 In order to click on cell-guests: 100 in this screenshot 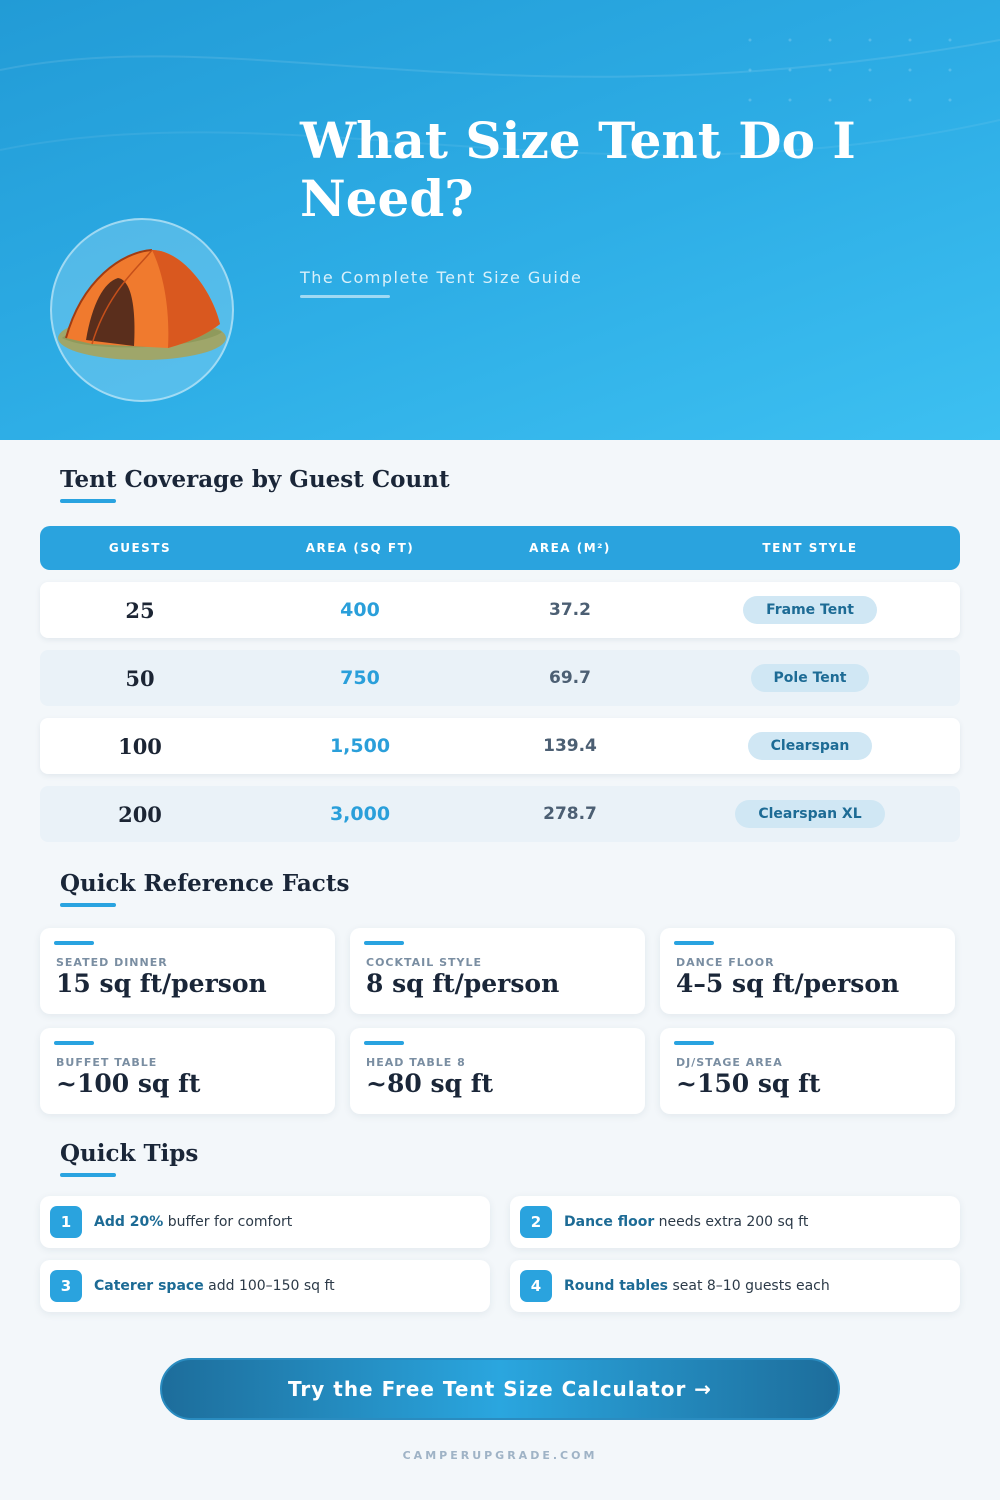, I will do `click(140, 746)`.